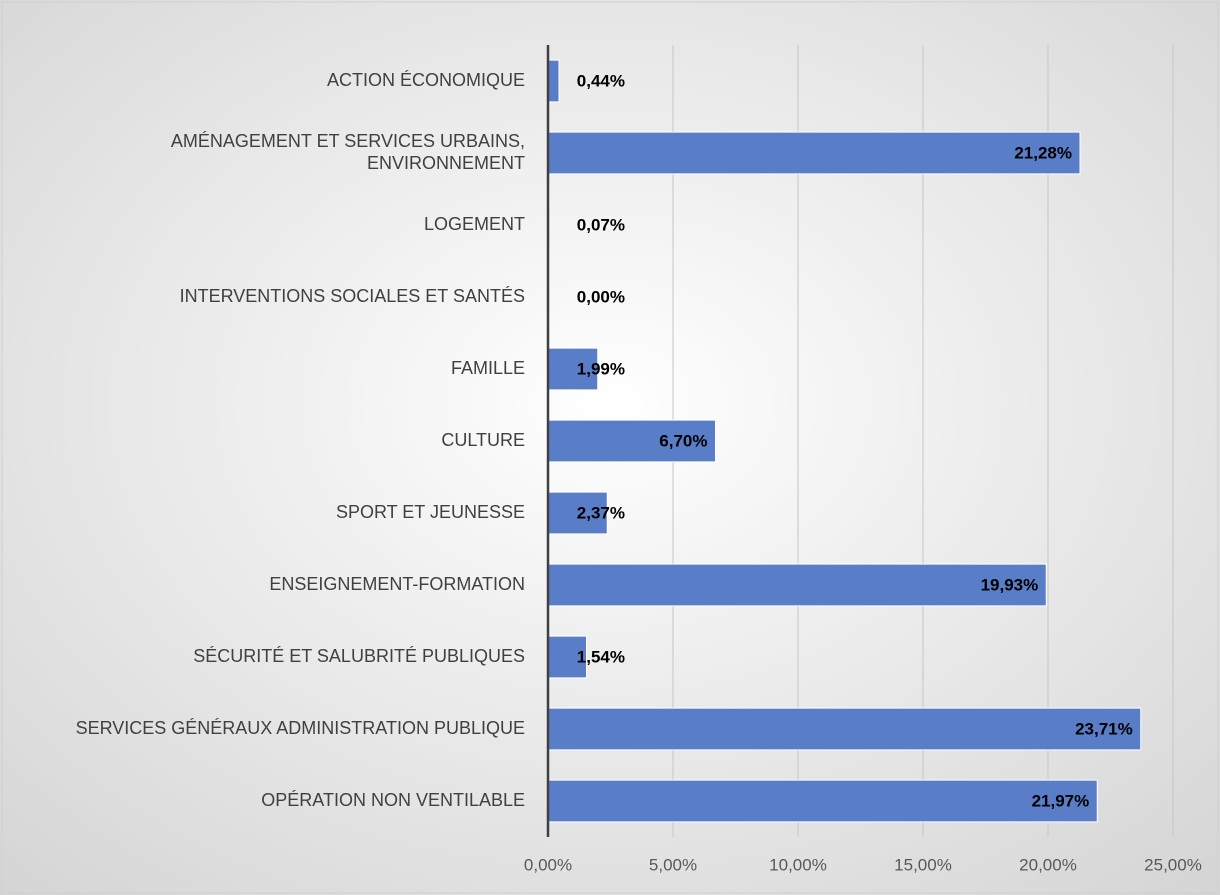 The image size is (1220, 895). Describe the element at coordinates (1104, 728) in the screenshot. I see `data-label: 23,71%` at that location.